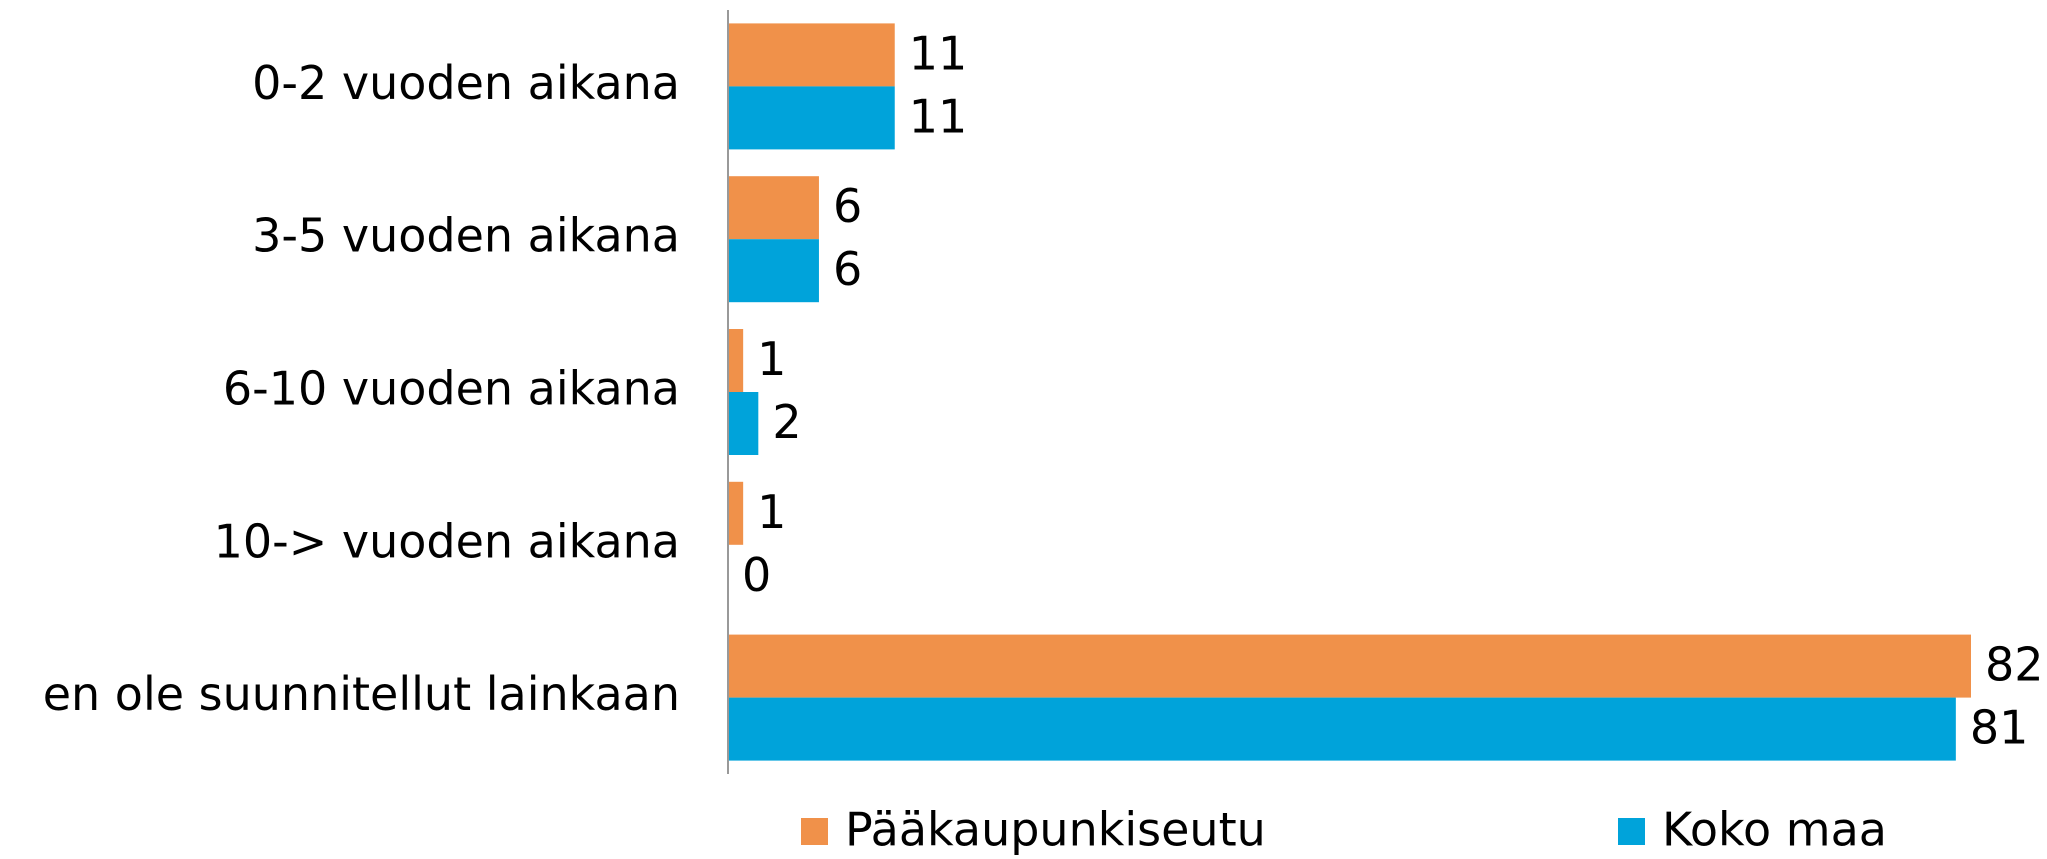  I want to click on legend-label: Pääkaupunkiseutu, so click(1055, 830).